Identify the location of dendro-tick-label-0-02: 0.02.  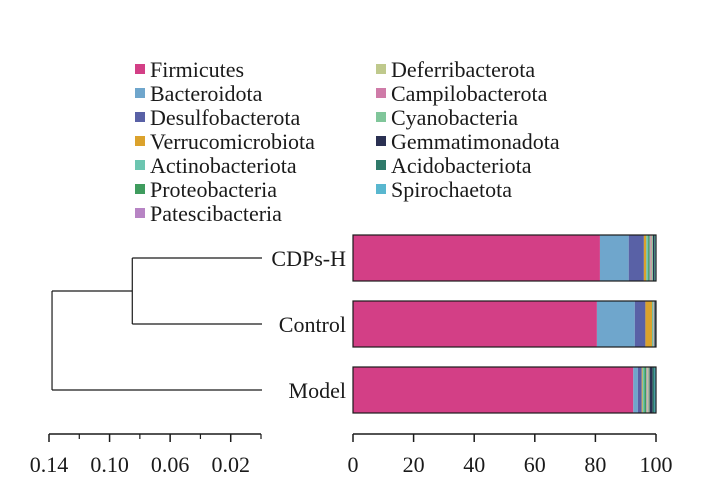
(230, 464).